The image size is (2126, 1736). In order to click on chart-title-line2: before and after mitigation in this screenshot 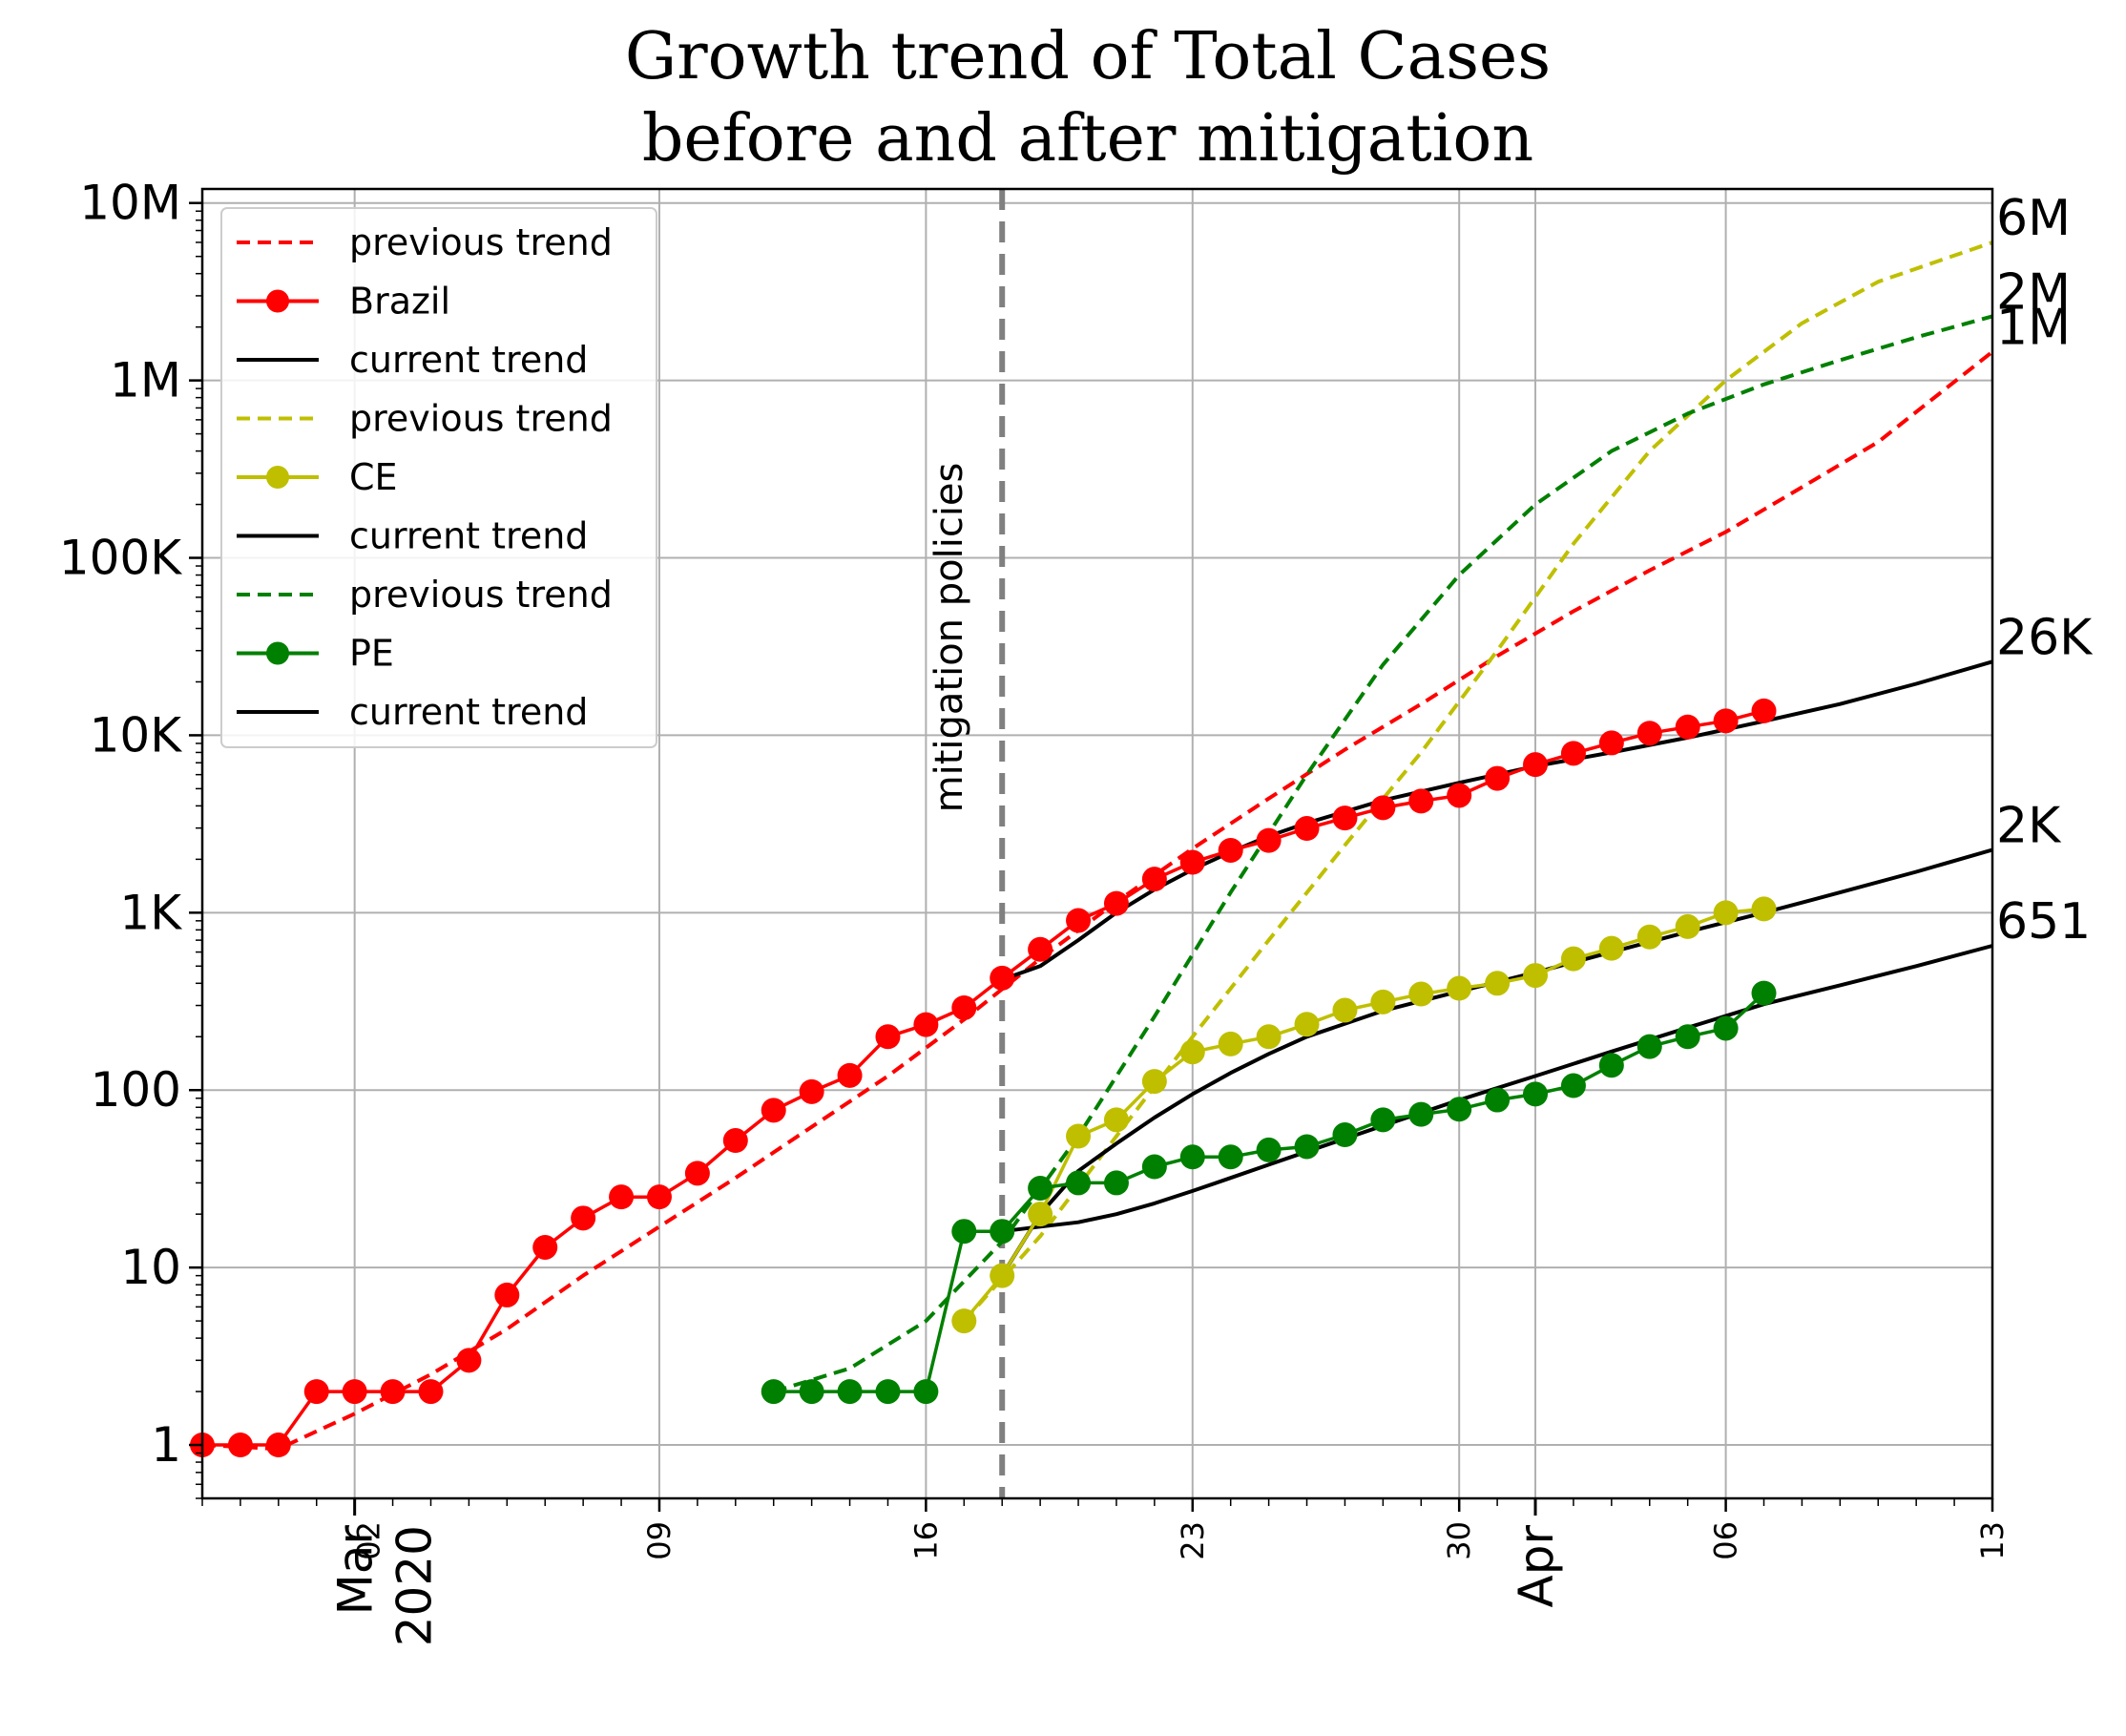, I will do `click(1087, 139)`.